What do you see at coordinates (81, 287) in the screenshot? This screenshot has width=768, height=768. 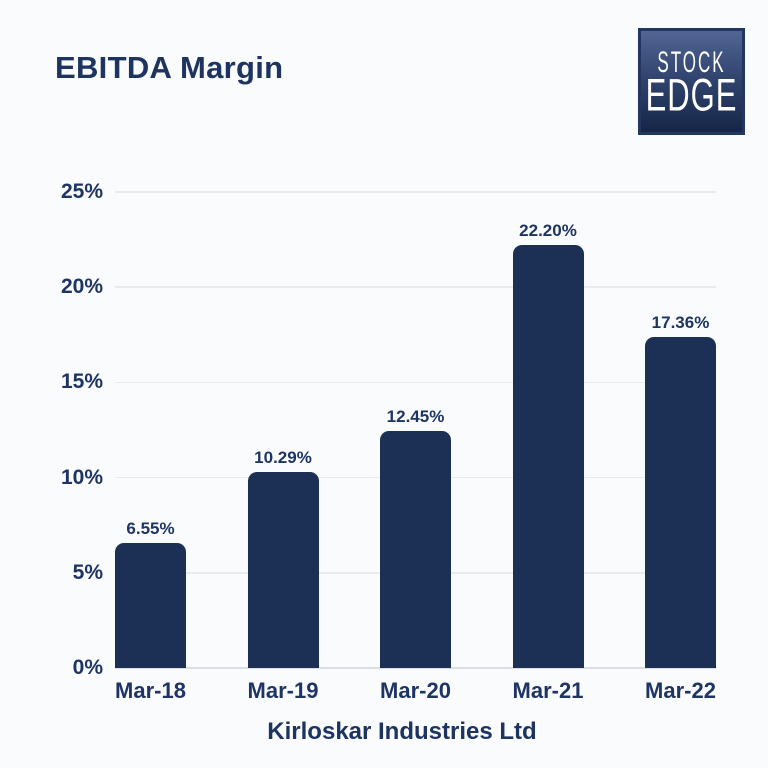 I see `y-axis-label: 20%` at bounding box center [81, 287].